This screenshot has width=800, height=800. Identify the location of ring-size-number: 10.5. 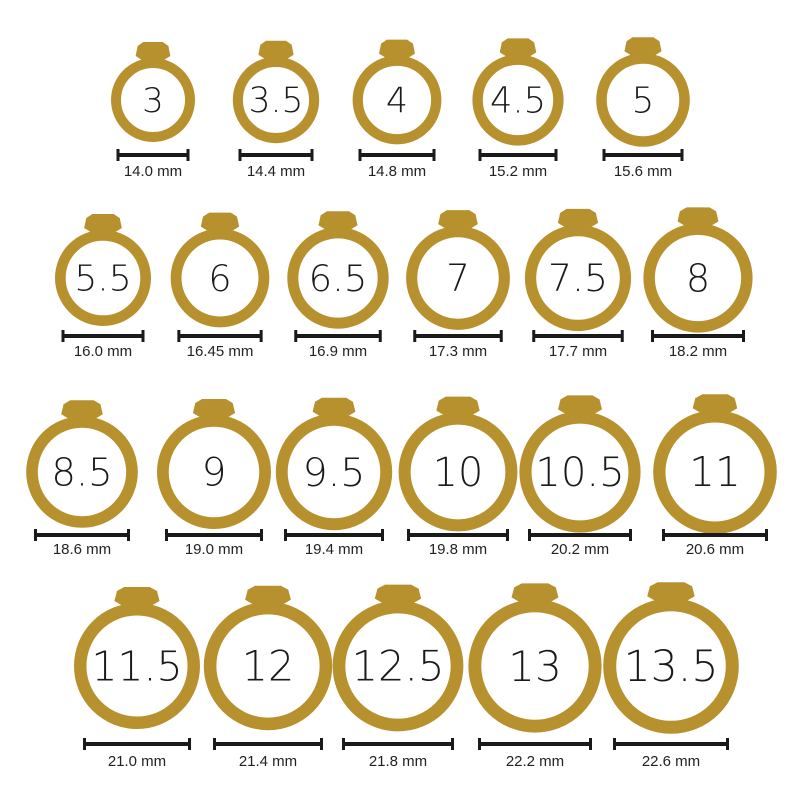
(579, 473).